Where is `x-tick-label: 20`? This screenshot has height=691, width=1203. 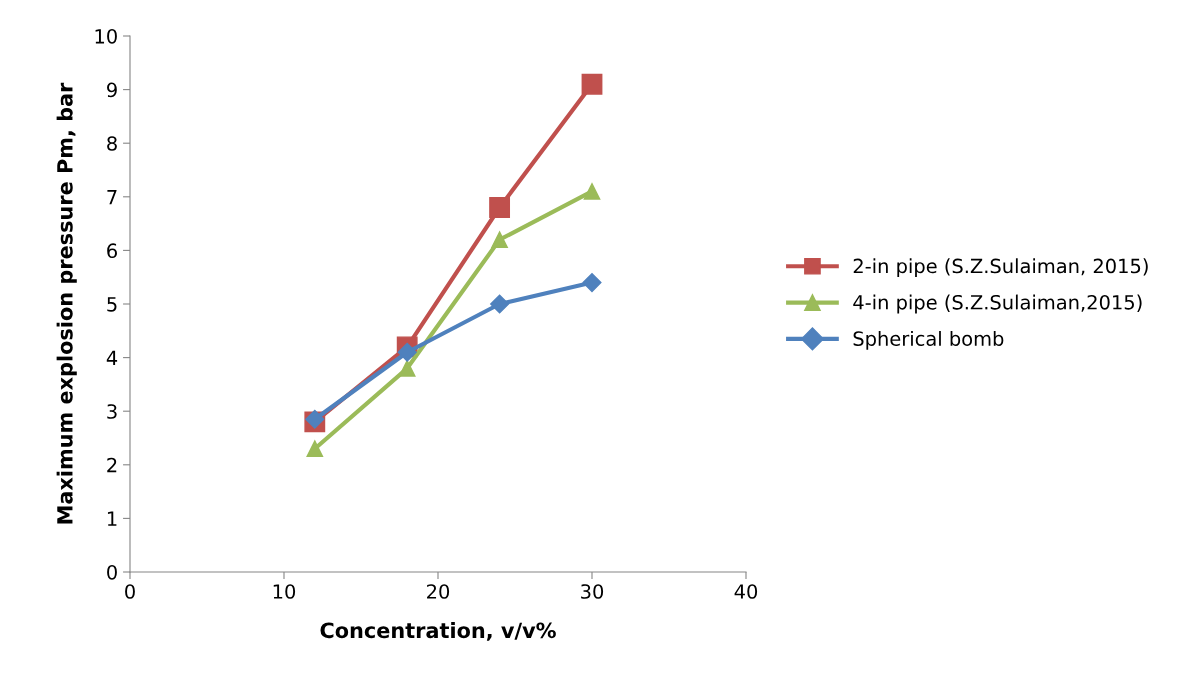
x-tick-label: 20 is located at coordinates (438, 591).